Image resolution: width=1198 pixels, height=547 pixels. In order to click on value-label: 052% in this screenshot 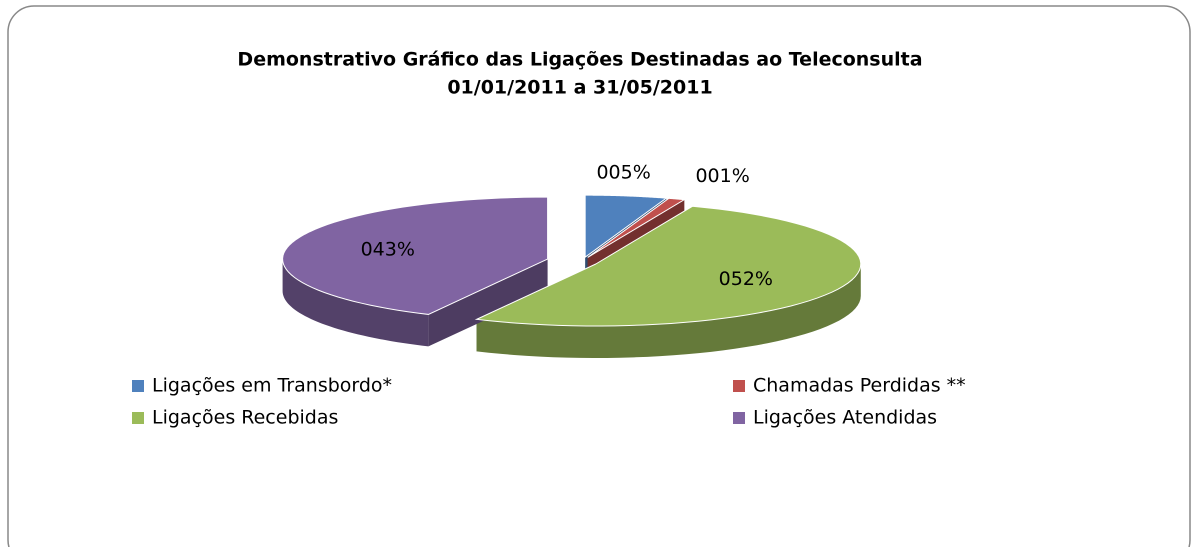, I will do `click(746, 279)`.